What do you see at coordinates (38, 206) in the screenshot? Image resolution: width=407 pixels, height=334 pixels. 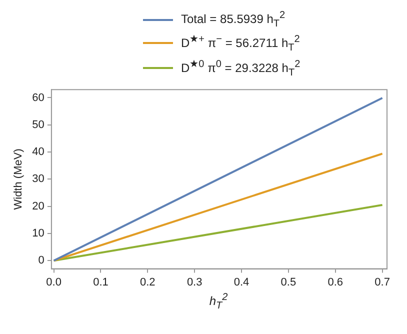 I see `y-tick-label: 20` at bounding box center [38, 206].